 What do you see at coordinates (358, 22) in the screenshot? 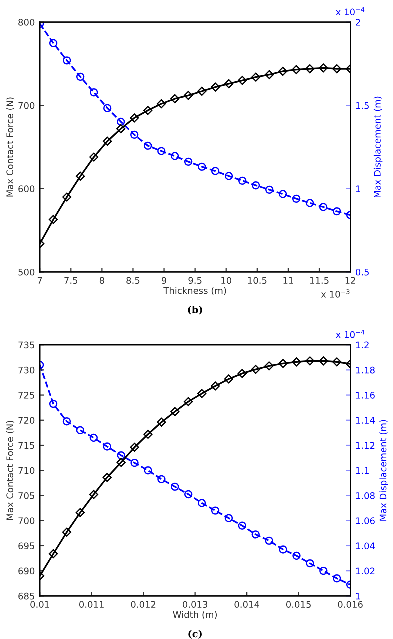
I see `y2-tick-label: 2` at bounding box center [358, 22].